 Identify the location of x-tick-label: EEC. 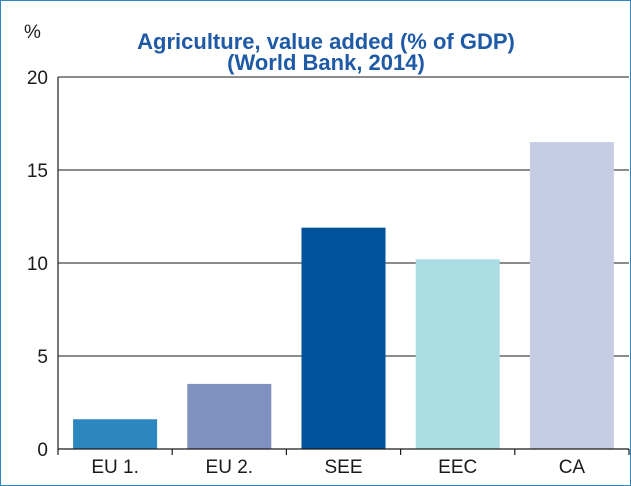
(457, 467).